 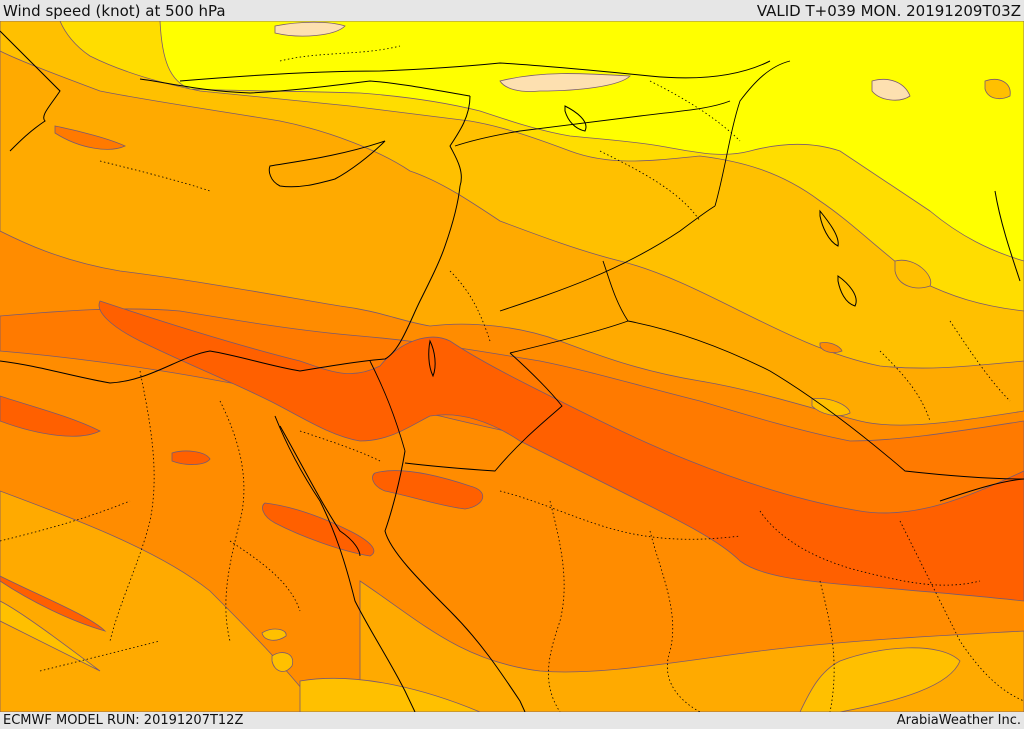 What do you see at coordinates (455, 581) in the screenshot?
I see `red-sea-east` at bounding box center [455, 581].